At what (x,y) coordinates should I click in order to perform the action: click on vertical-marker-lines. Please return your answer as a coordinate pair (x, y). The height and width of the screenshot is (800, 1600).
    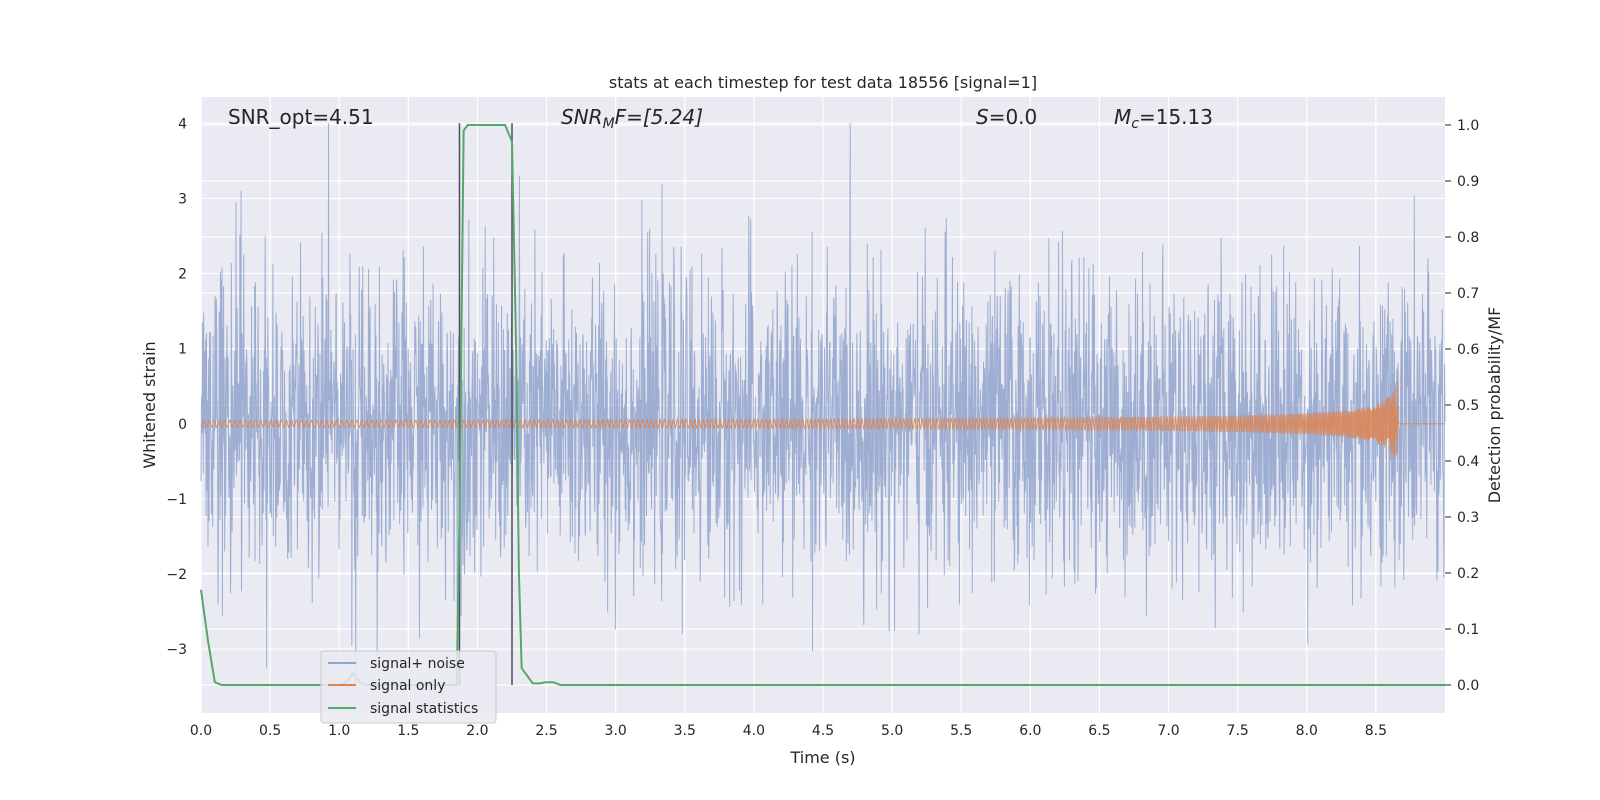
    Looking at the image, I should click on (485, 404).